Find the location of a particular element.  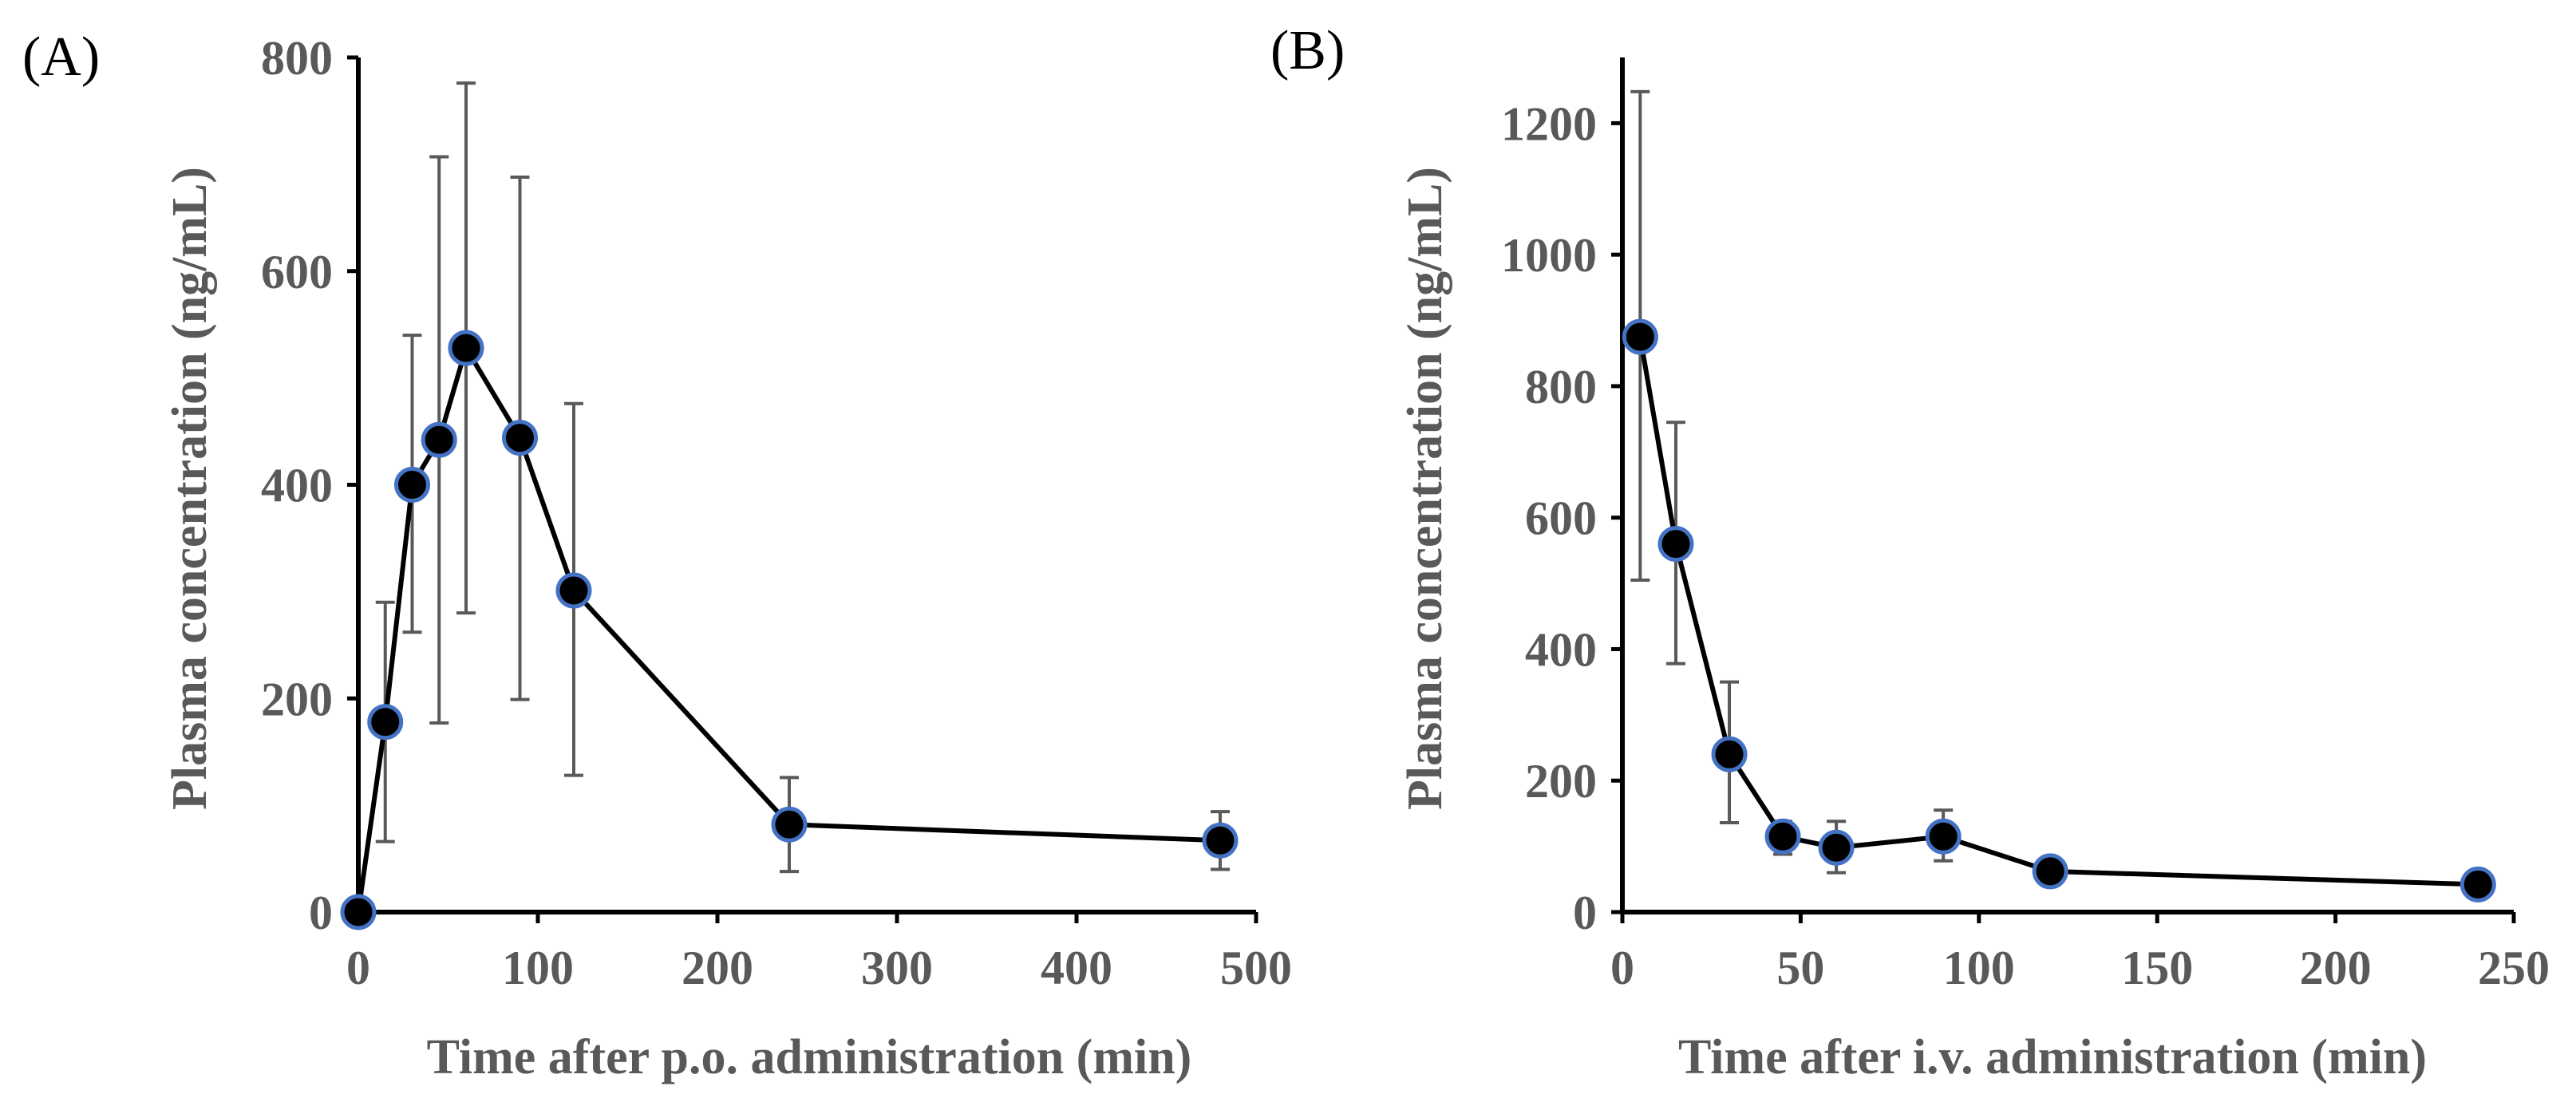

panel-a-x-tick-label: 500 is located at coordinates (1256, 968).